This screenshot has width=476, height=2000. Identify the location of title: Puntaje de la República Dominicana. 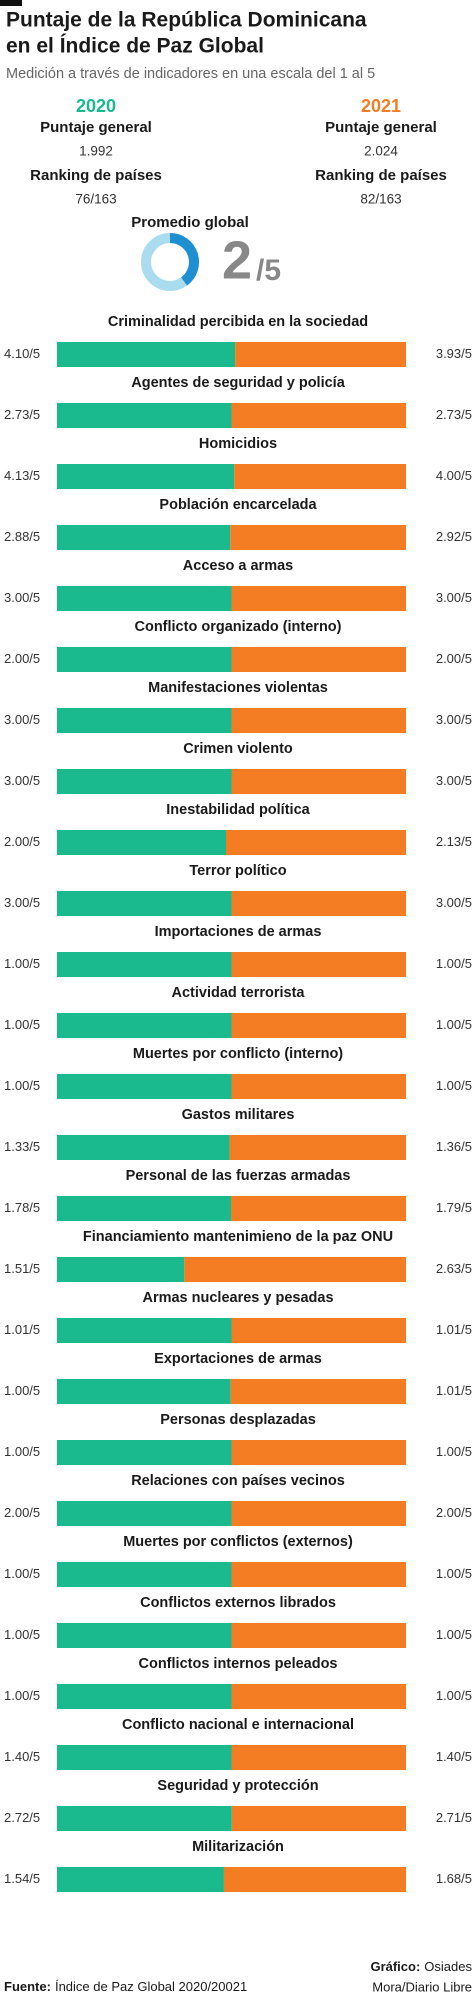
(186, 20).